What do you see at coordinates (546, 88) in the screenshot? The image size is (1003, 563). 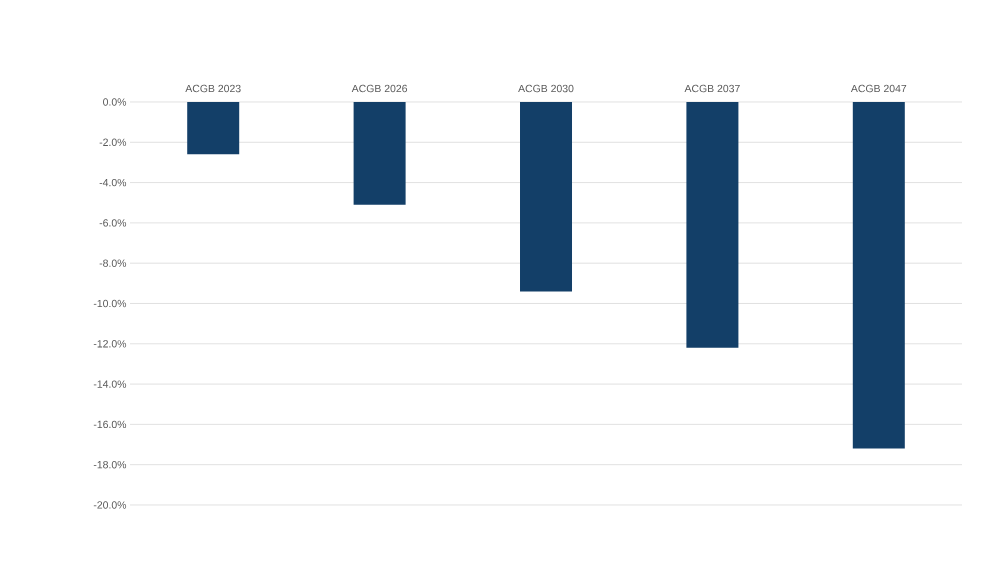 I see `x-tick-label: ACGB 2030` at bounding box center [546, 88].